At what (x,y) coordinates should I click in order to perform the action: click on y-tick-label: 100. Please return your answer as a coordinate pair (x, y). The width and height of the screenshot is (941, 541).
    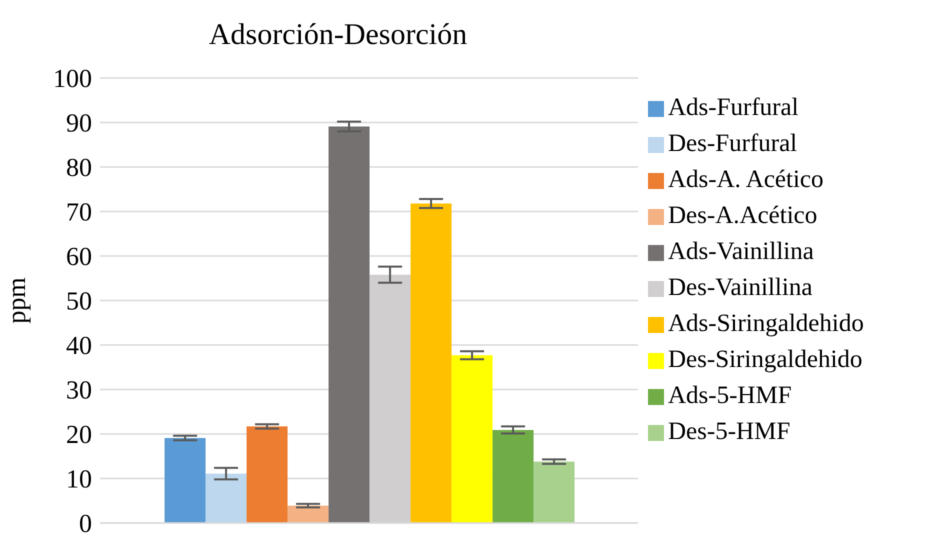
    Looking at the image, I should click on (72, 79).